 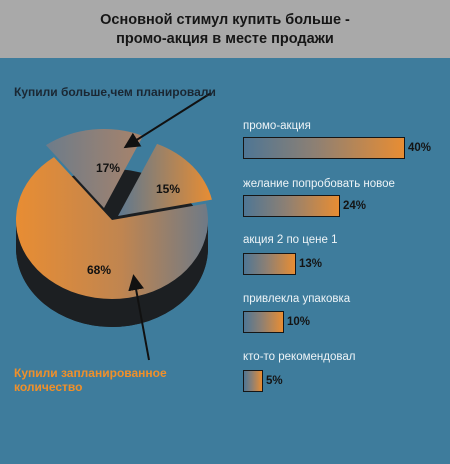 I want to click on bar-category-label: промо-акция, so click(x=277, y=126).